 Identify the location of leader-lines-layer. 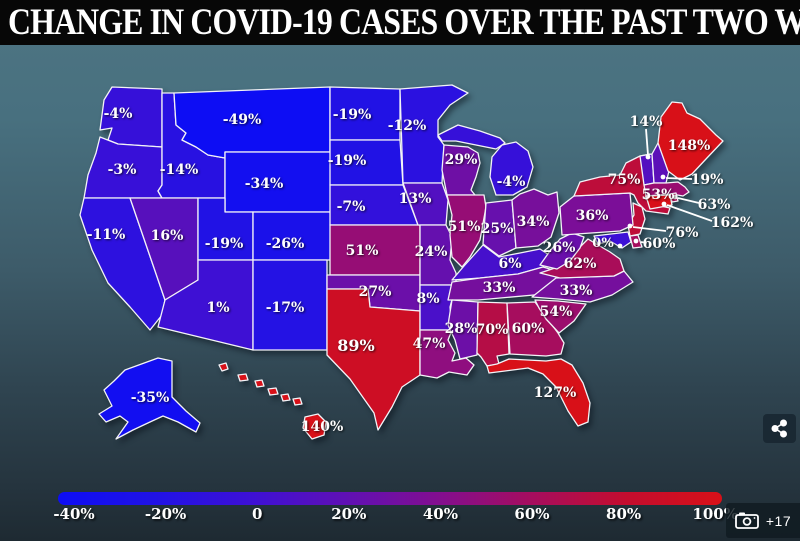
(665, 188).